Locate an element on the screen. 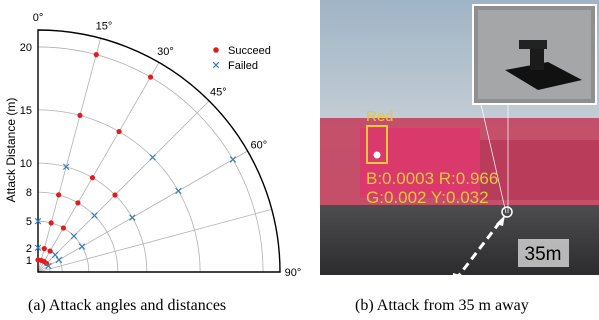 Image resolution: width=599 pixels, height=320 pixels. radius-tick-label: 5 is located at coordinates (29, 222).